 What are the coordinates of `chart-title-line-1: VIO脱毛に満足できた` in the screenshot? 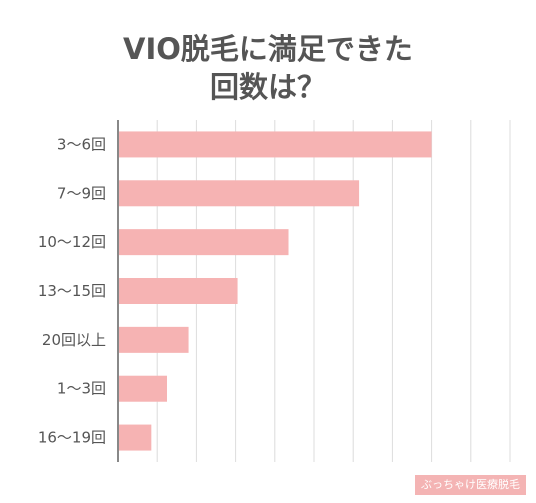 It's located at (268, 49).